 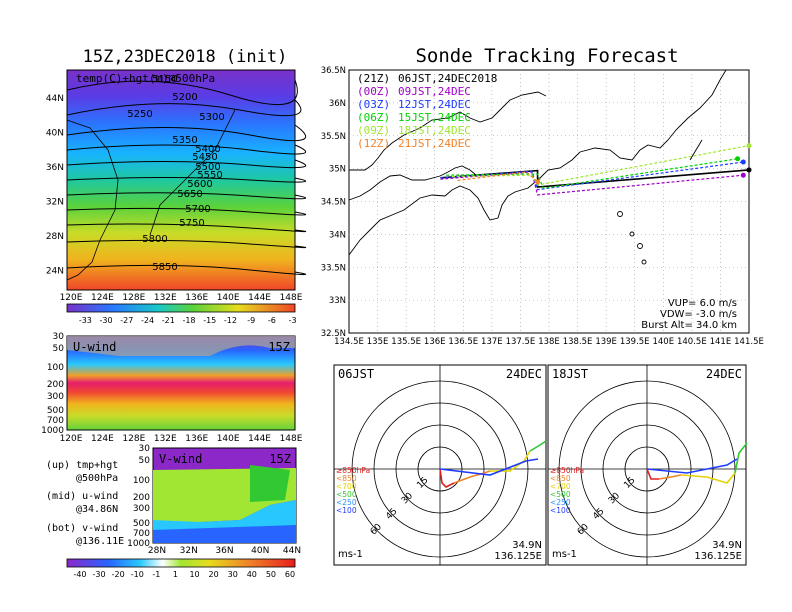 I want to click on x-tick-label: 148E, so click(x=291, y=439).